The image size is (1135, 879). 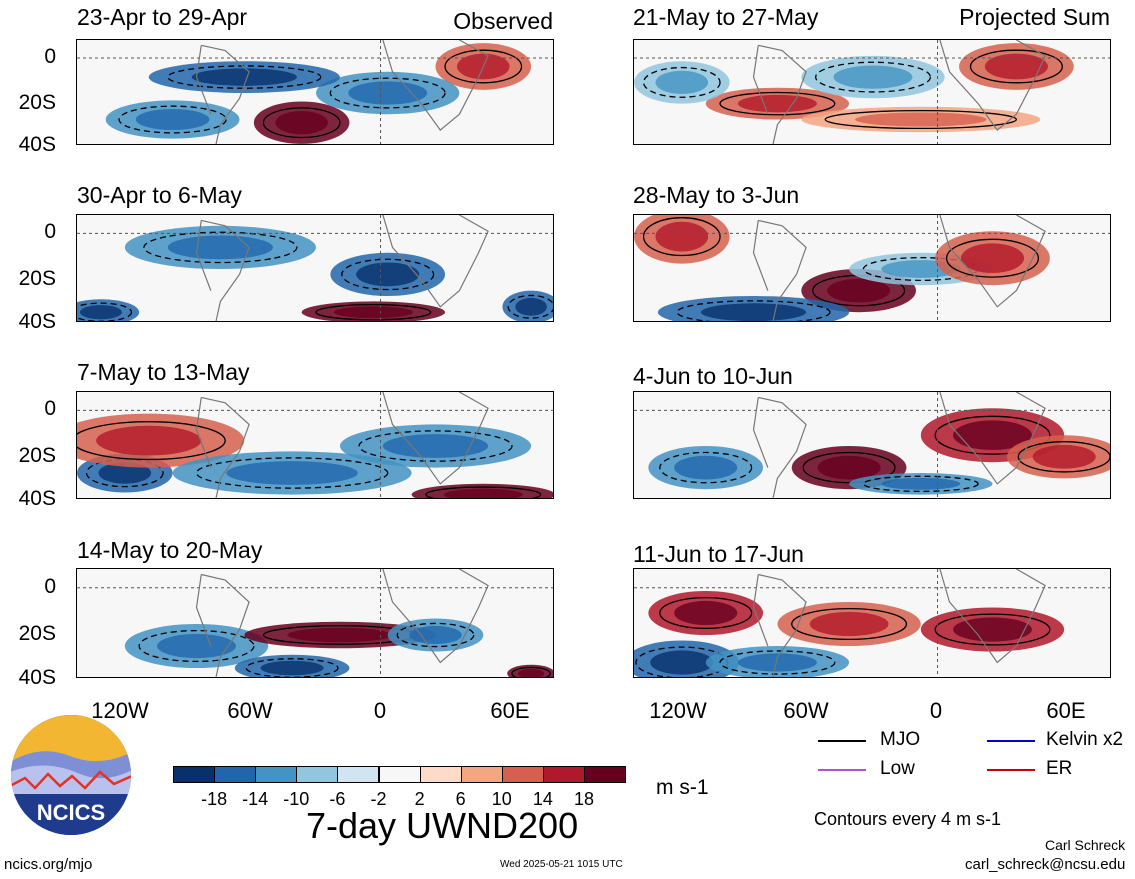 What do you see at coordinates (162, 17) in the screenshot?
I see `panel-title: 23-Apr to 29-Apr` at bounding box center [162, 17].